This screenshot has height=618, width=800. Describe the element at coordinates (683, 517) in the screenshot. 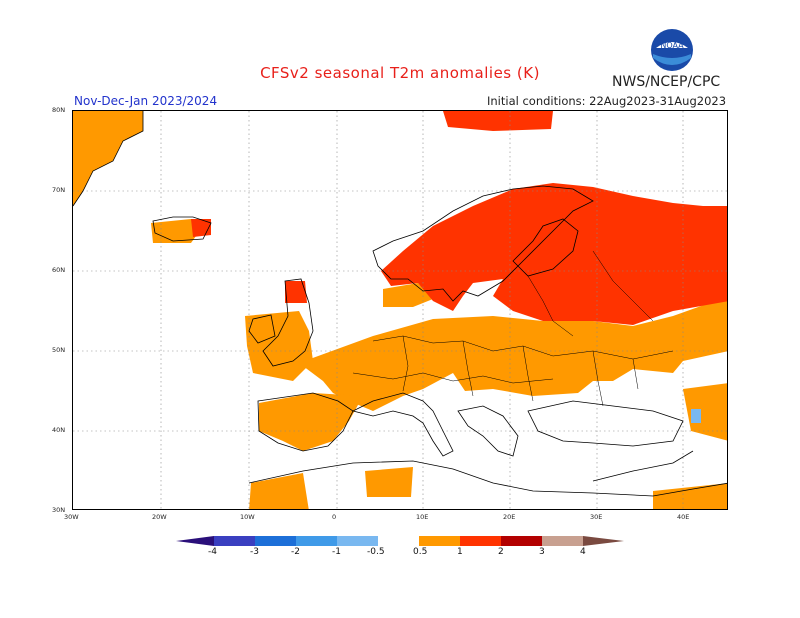

I see `lon-label-40e: 40E` at that location.